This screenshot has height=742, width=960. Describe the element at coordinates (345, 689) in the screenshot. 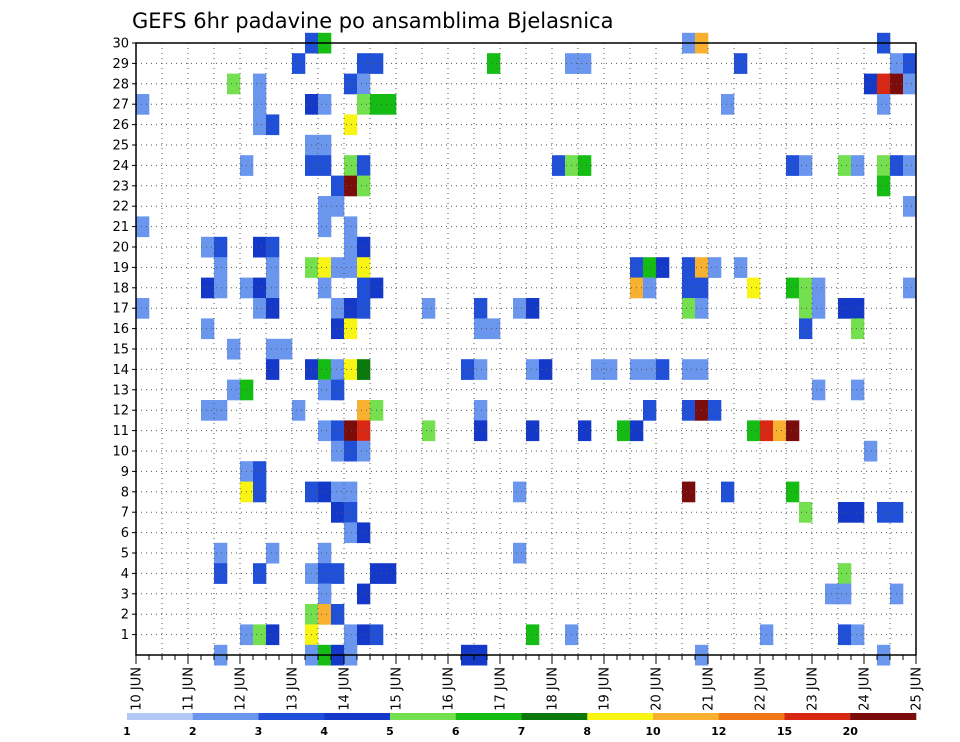

I see `x-tick-label: 14 JUN` at that location.